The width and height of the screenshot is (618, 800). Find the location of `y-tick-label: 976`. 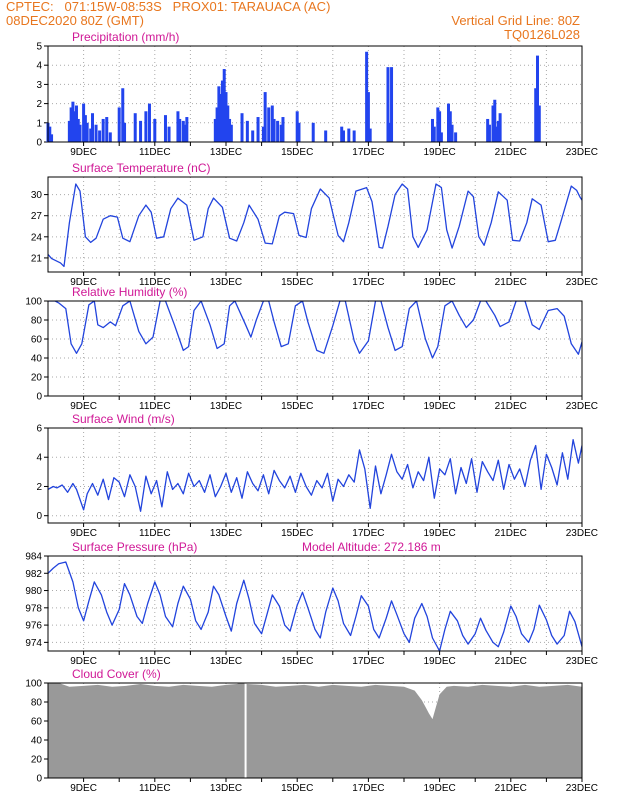

y-tick-label: 976 is located at coordinates (33, 626).